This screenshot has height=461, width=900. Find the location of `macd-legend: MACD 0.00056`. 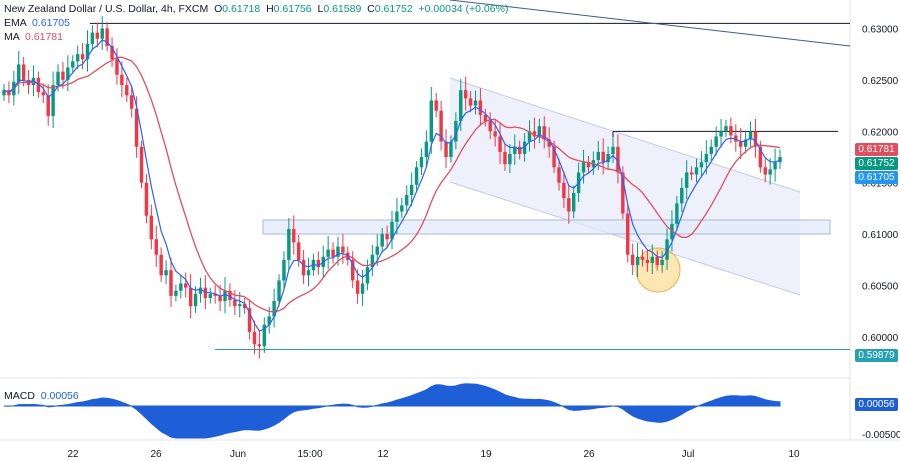

macd-legend: MACD 0.00056 is located at coordinates (41, 396).